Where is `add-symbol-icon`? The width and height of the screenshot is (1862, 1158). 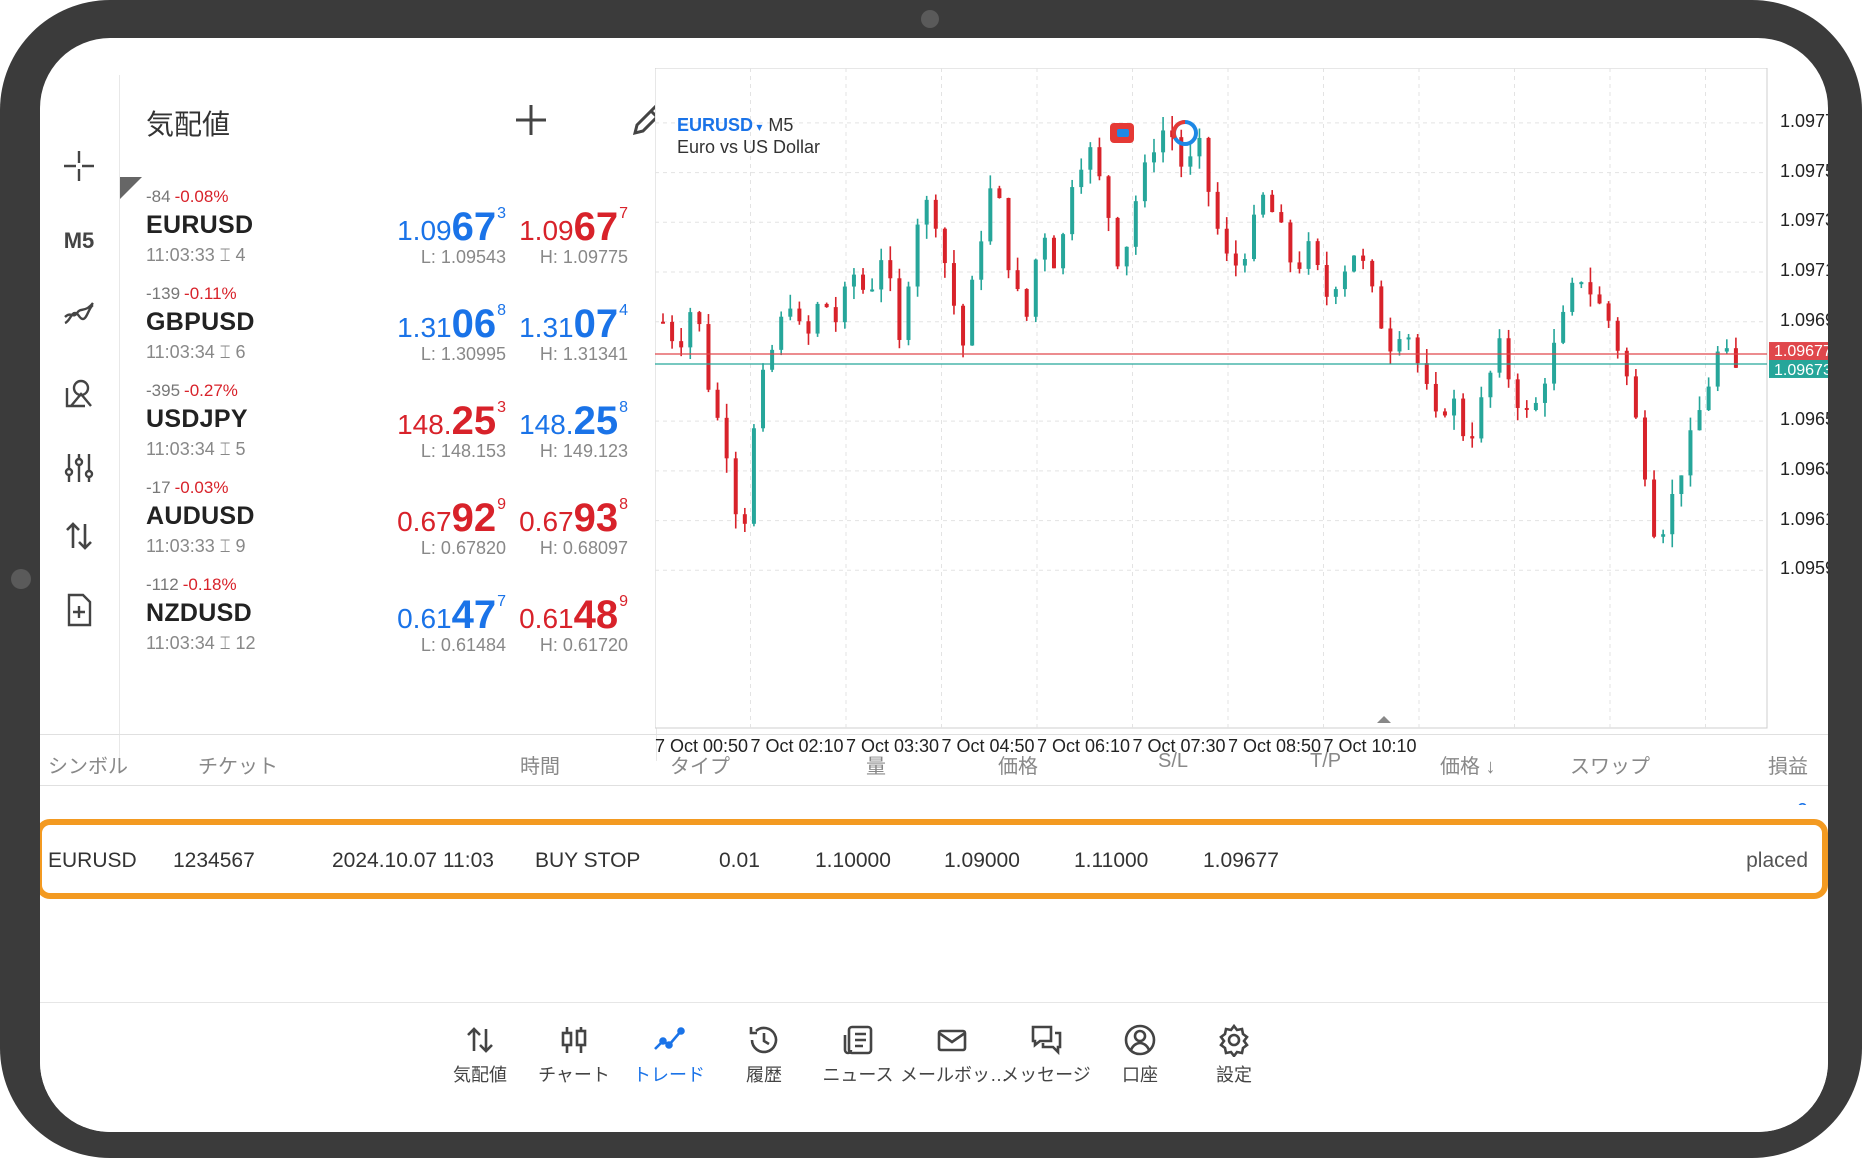
add-symbol-icon is located at coordinates (531, 120).